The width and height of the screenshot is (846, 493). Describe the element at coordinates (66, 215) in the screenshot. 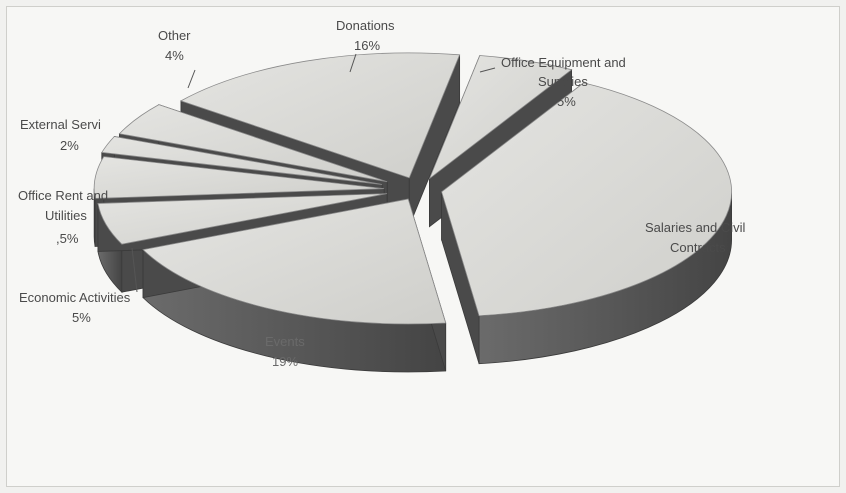

I see `label-office-rent-line2: Utilities` at that location.